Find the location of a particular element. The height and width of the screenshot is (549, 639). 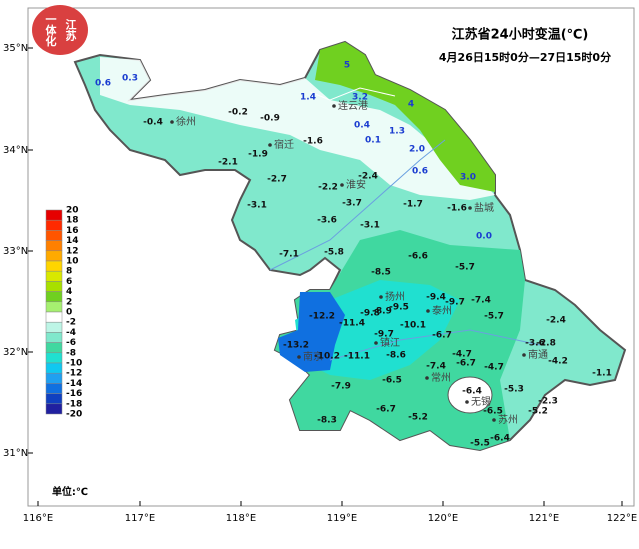

station-value: -6.6 is located at coordinates (418, 257).